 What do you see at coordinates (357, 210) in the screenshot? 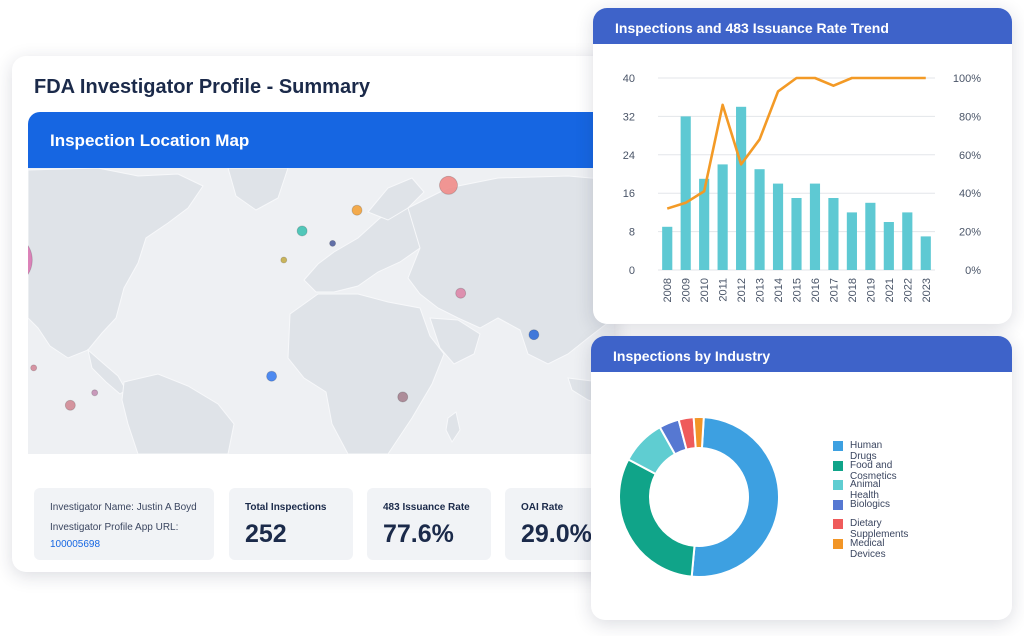
I see `map-marker-poland` at bounding box center [357, 210].